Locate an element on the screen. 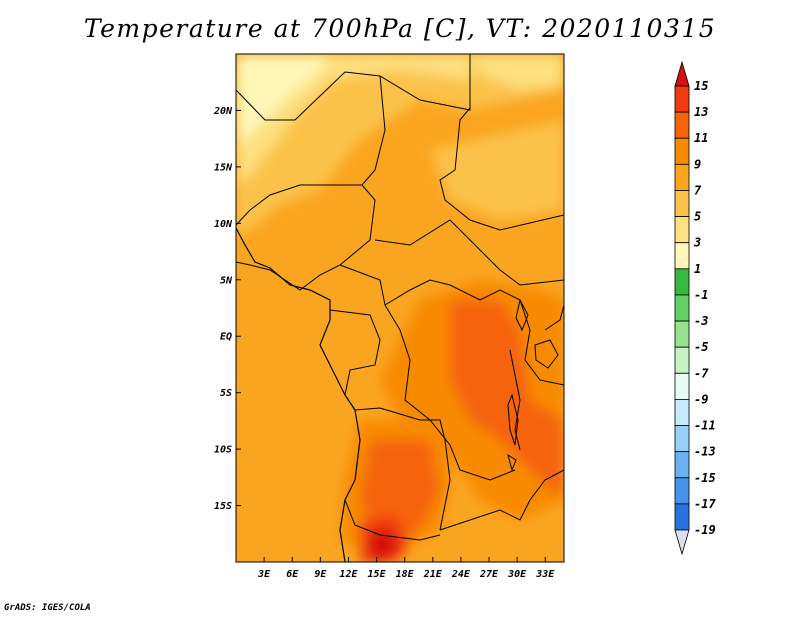  lat-tick-label: 15S is located at coordinates (223, 506).